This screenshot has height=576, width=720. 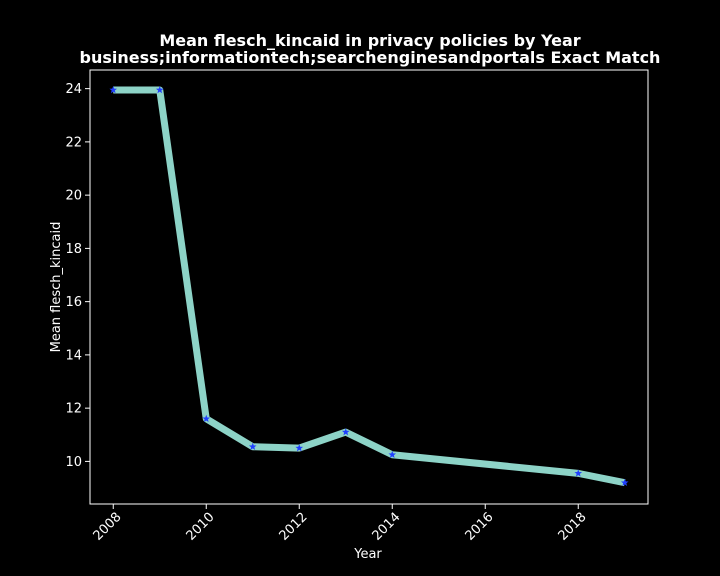 I want to click on y-tick-label: 12, so click(x=73, y=409).